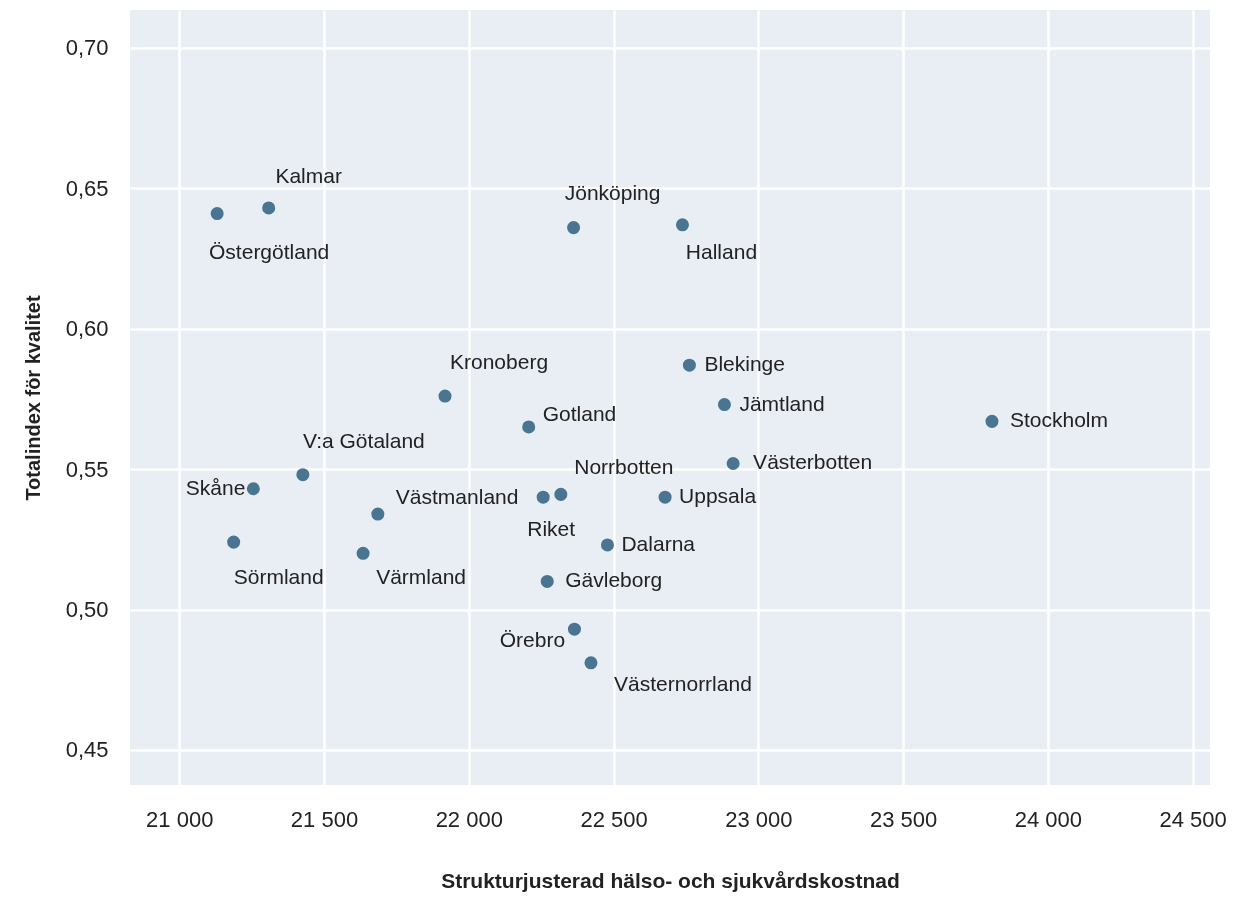 This screenshot has height=897, width=1240. I want to click on annotation: Västernorrland, so click(683, 683).